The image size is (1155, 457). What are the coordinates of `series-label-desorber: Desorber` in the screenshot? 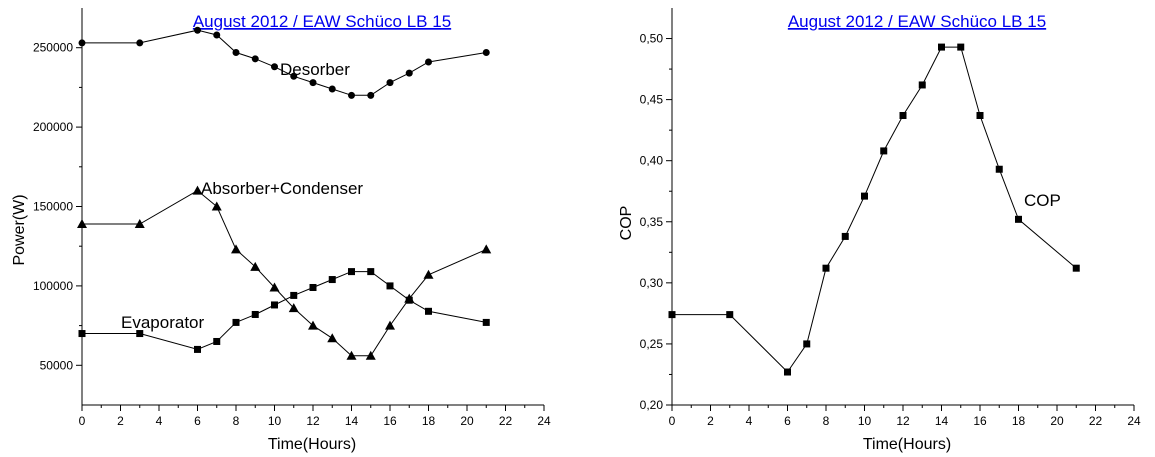 It's located at (315, 69).